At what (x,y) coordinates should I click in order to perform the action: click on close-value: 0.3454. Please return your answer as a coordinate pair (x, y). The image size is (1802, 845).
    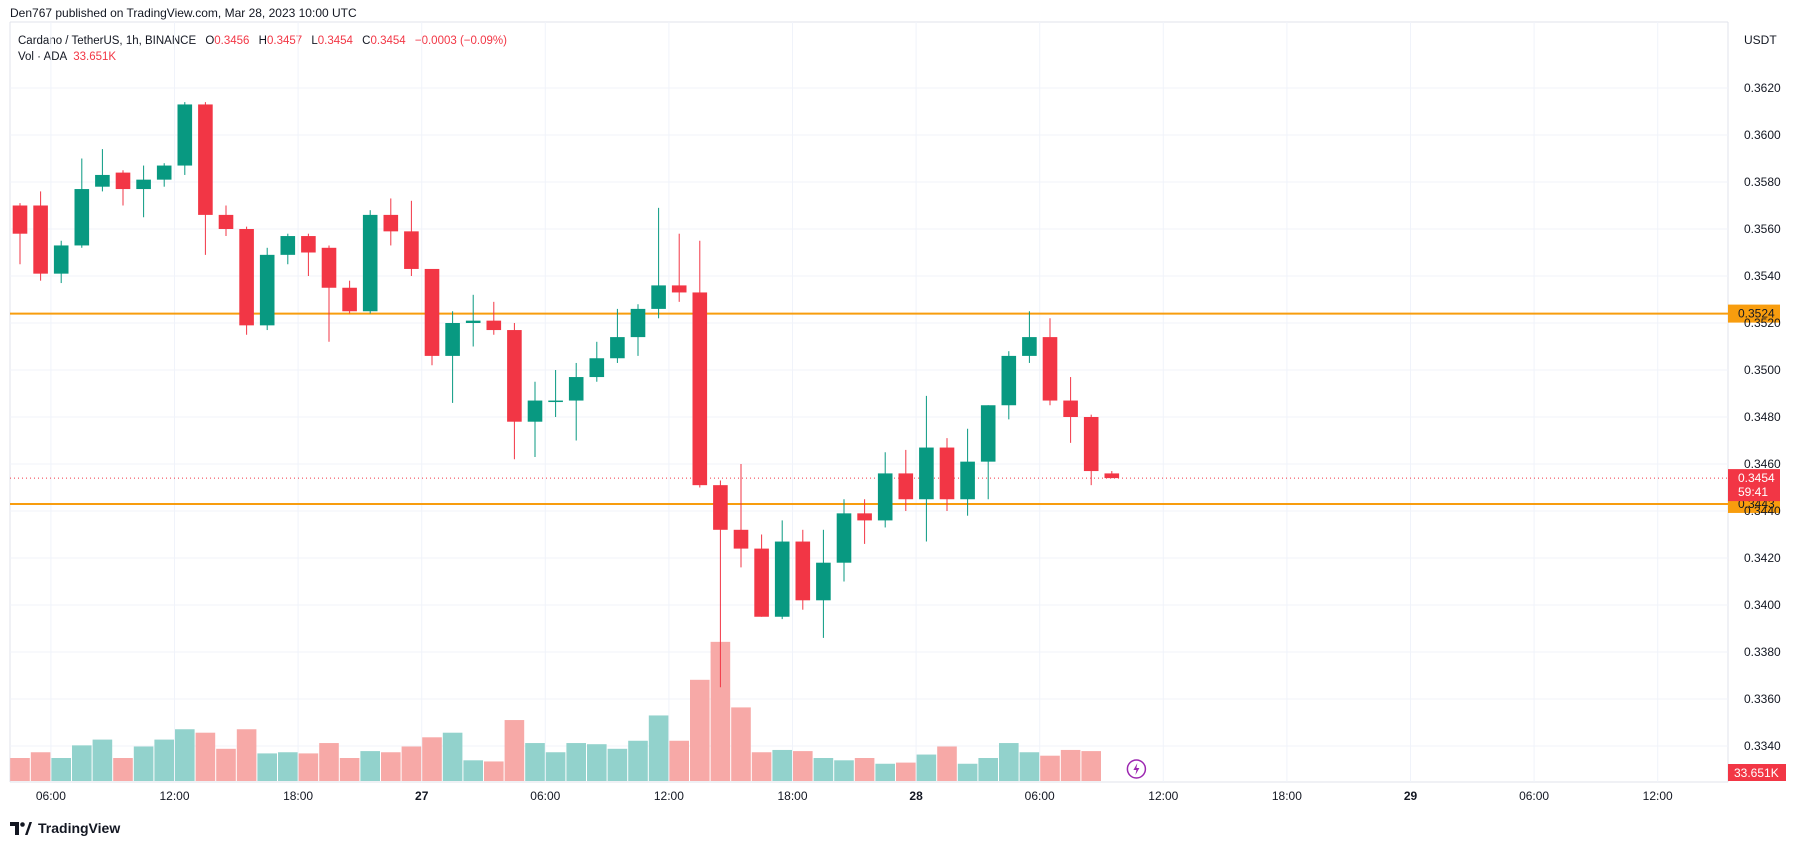
    Looking at the image, I should click on (388, 41).